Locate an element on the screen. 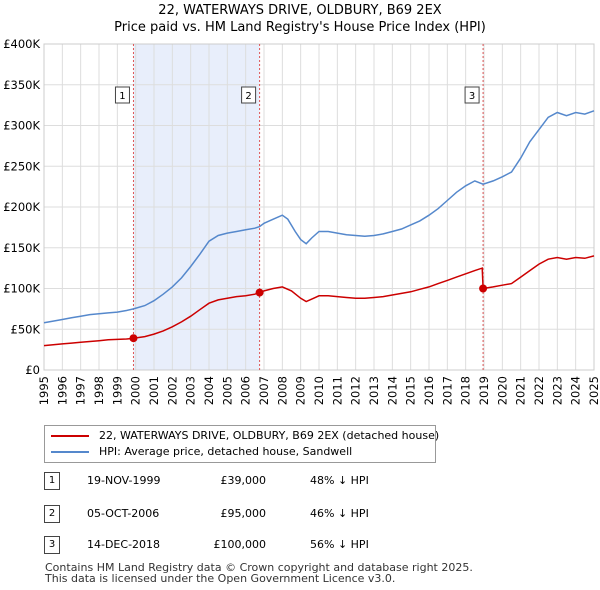  x-tick-label: 2014 is located at coordinates (392, 390).